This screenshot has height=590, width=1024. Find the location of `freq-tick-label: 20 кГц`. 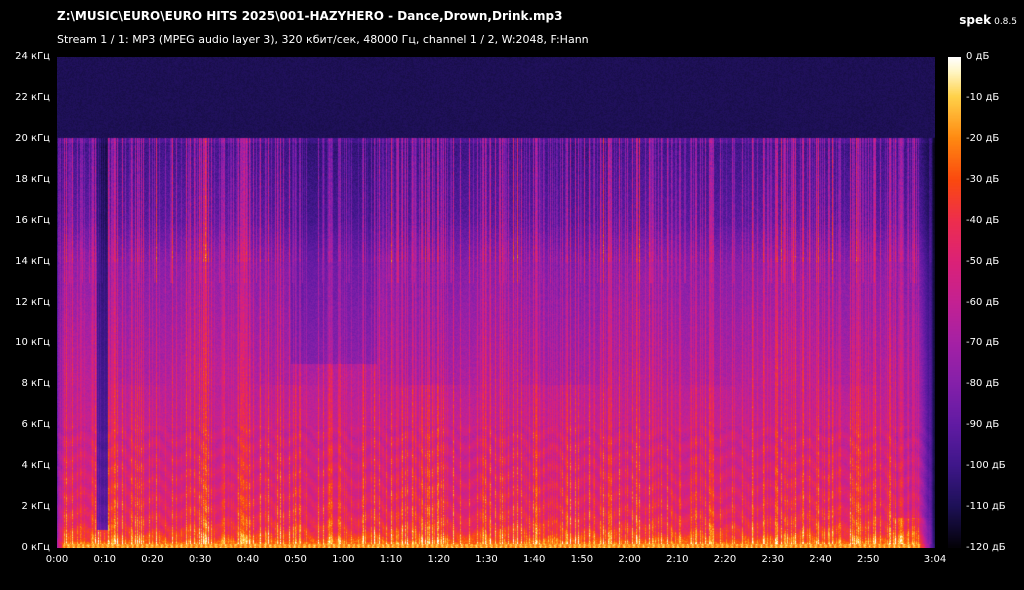

freq-tick-label: 20 кГц is located at coordinates (32, 138).